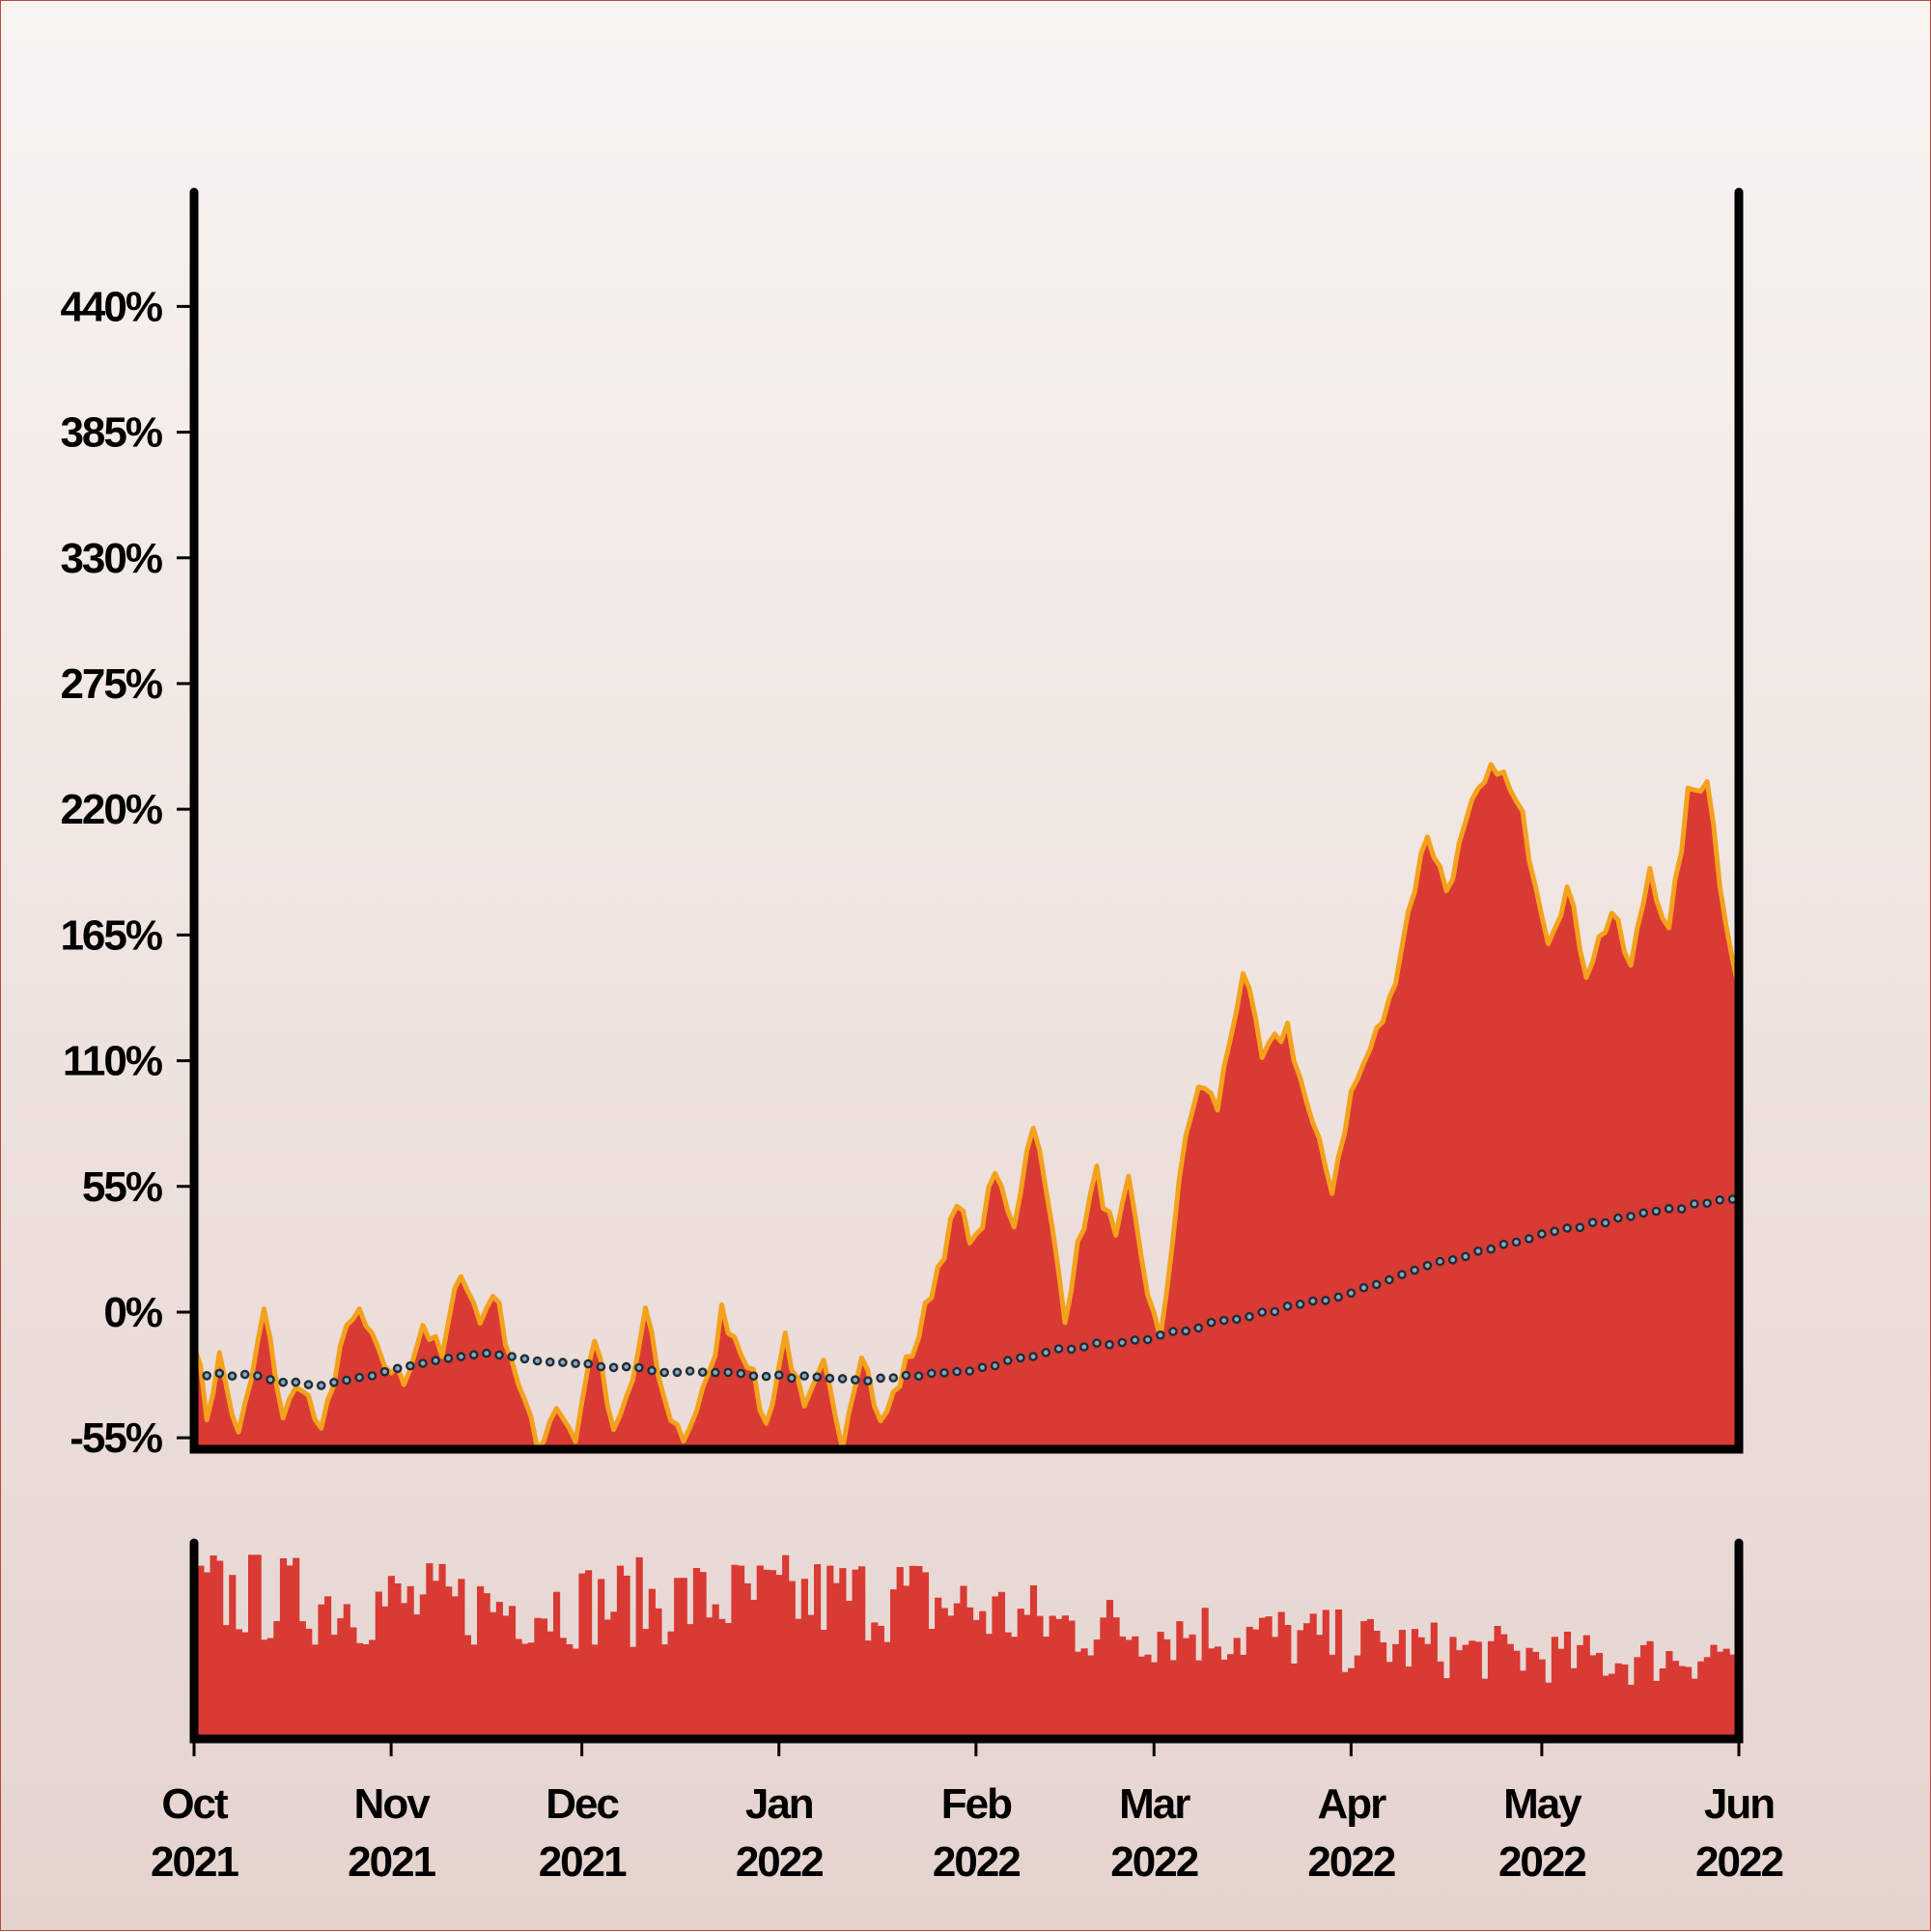  Describe the element at coordinates (194, 1862) in the screenshot. I see `x-tick-label-year: 2021` at that location.